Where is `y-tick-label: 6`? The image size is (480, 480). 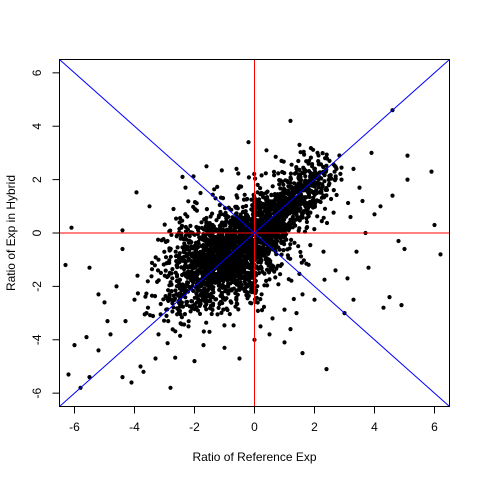
y-tick-label: 6 is located at coordinates (37, 72).